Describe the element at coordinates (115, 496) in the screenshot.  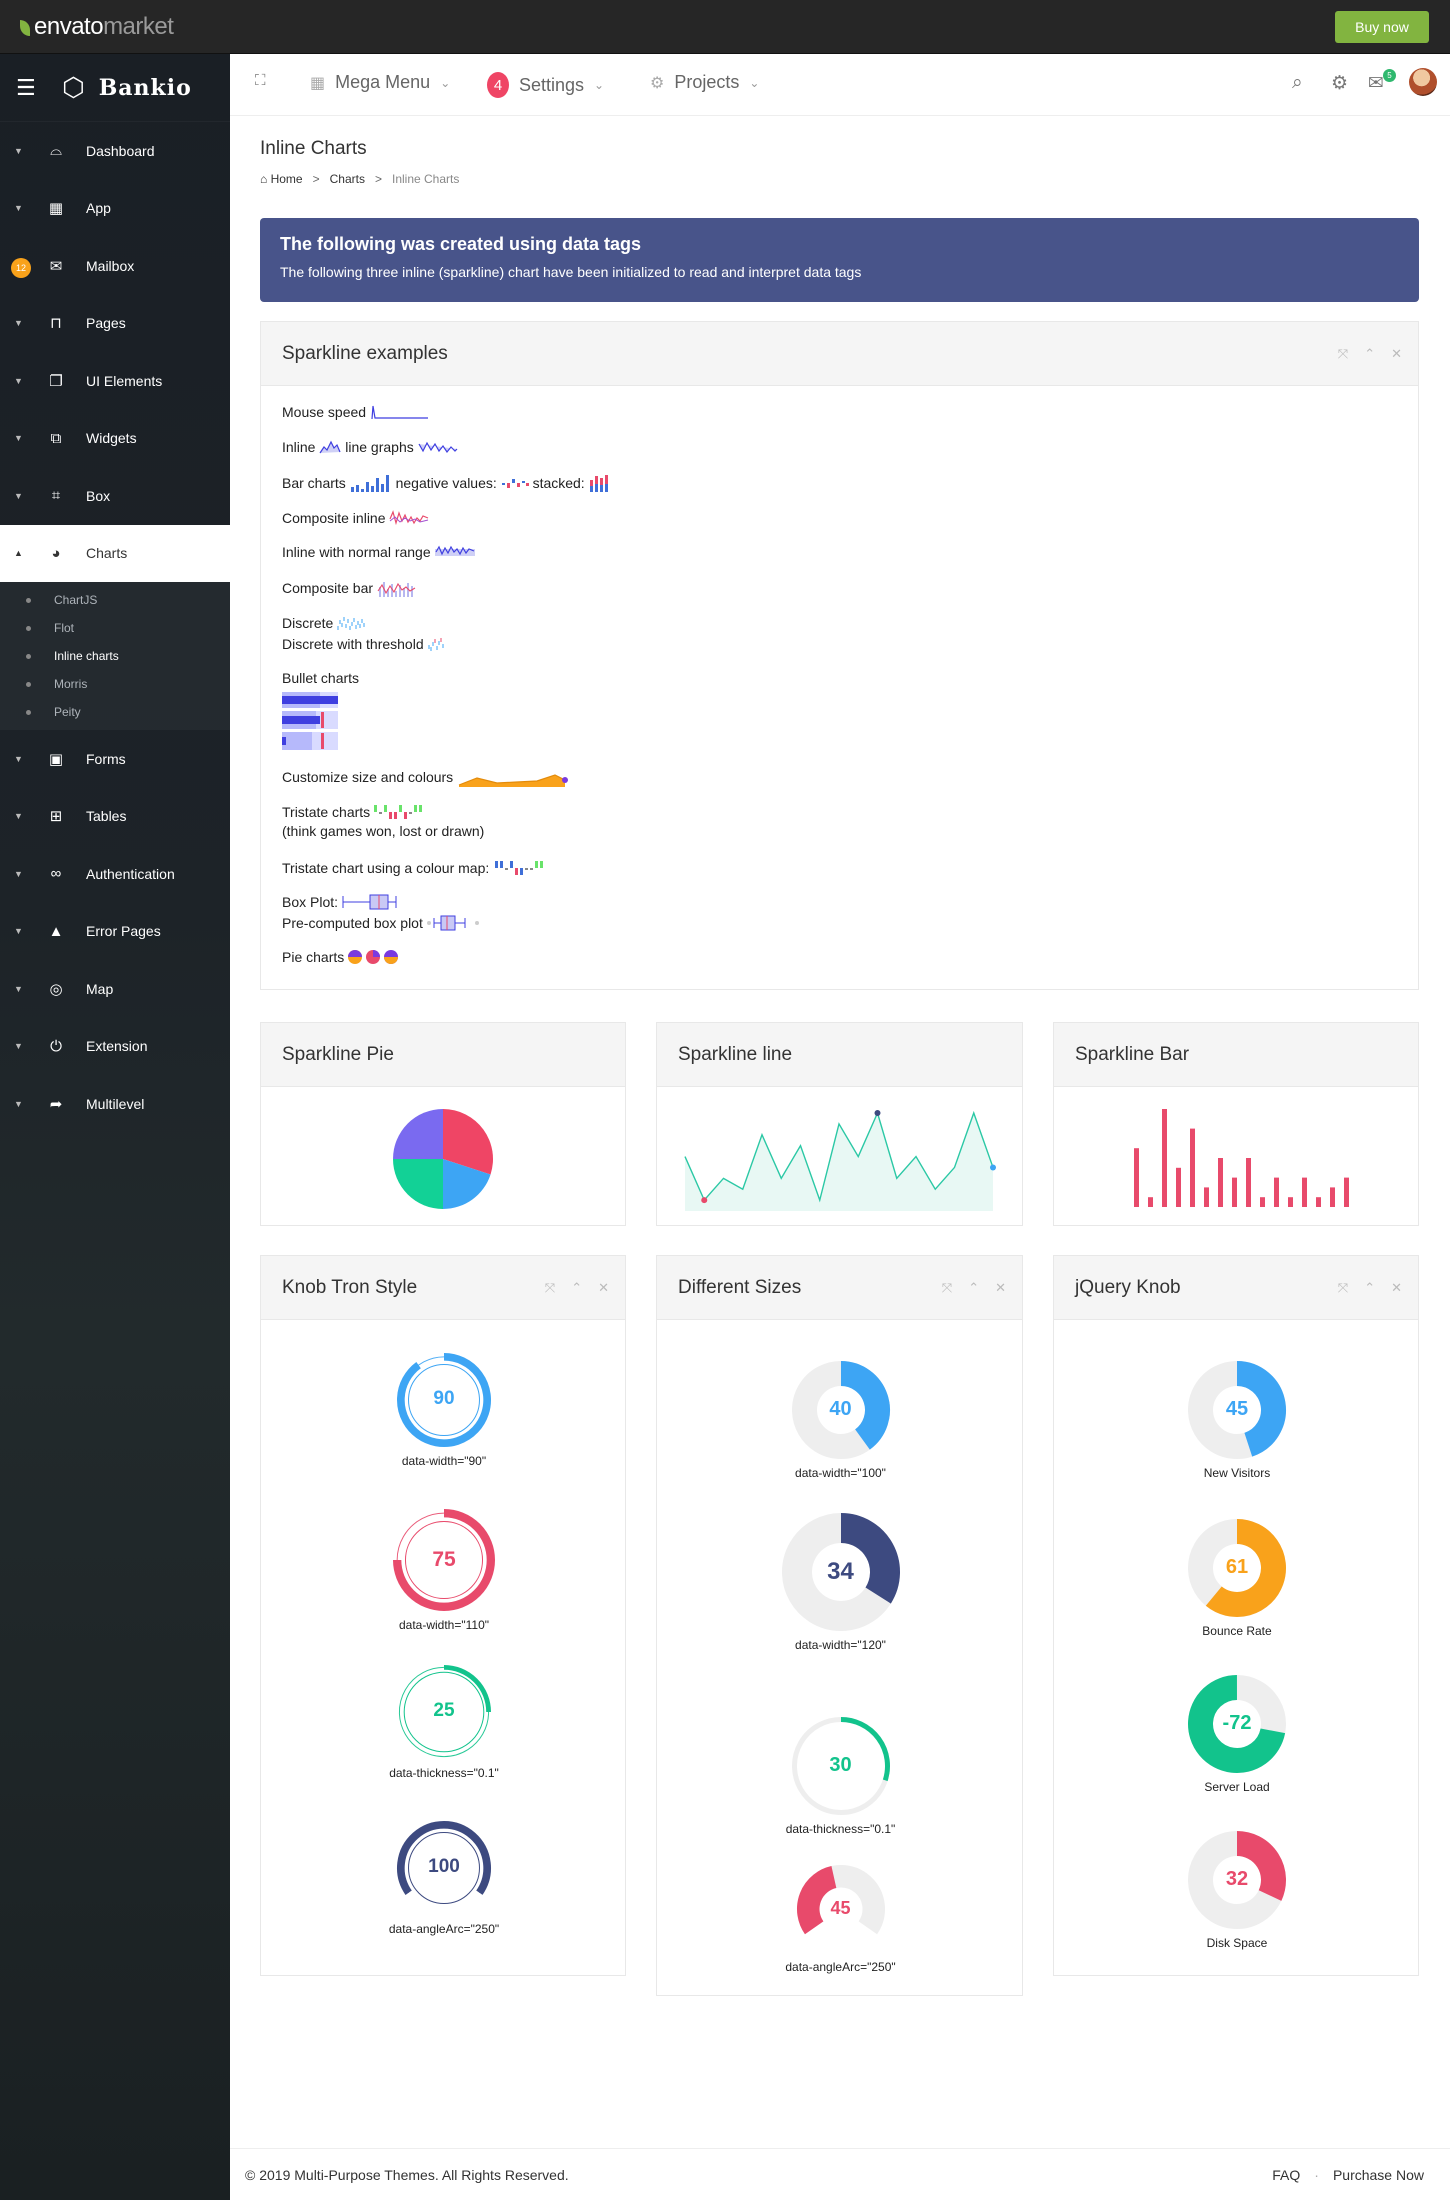
I see `sidebar-item-box: ▼ ⌗ Box` at that location.